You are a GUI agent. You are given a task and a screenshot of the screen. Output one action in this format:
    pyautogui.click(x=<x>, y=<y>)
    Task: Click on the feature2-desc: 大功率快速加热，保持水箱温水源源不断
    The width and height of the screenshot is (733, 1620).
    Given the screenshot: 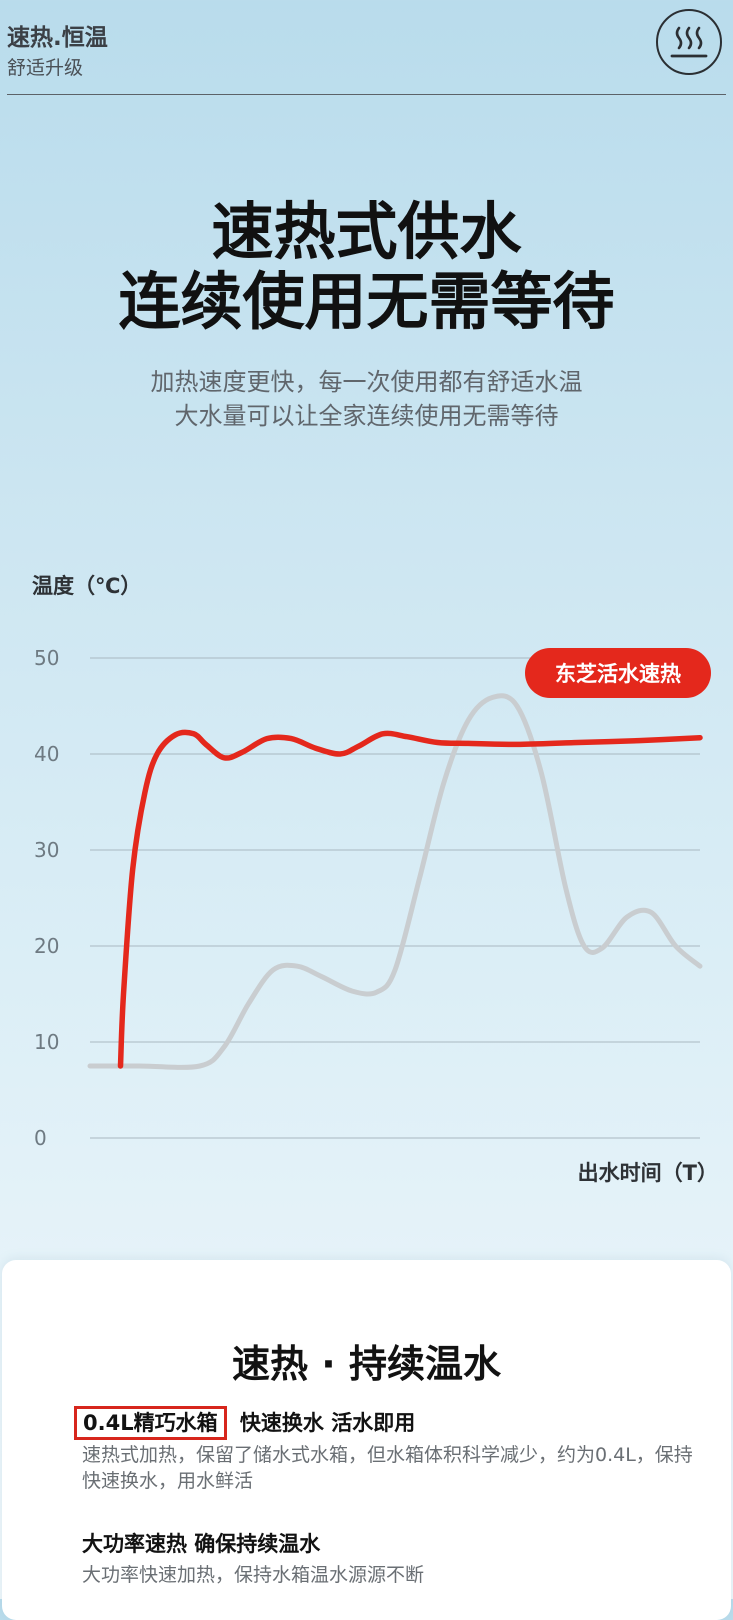 What is the action you would take?
    pyautogui.click(x=253, y=1575)
    